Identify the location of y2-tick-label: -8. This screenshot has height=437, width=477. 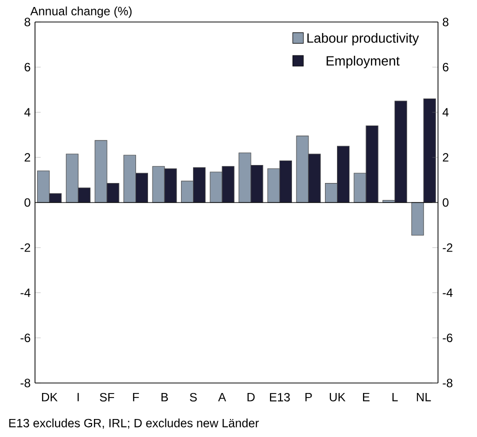
(447, 383).